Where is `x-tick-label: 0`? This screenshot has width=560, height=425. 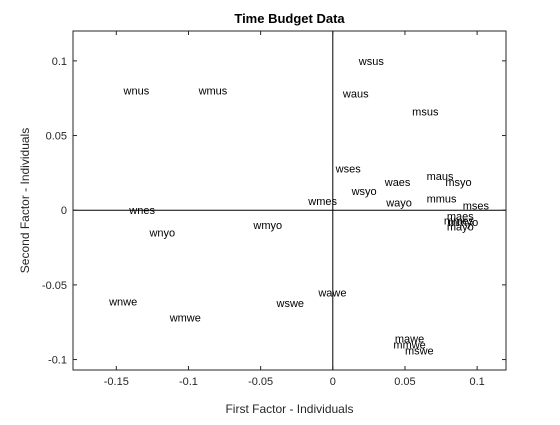
x-tick-label: 0 is located at coordinates (333, 382).